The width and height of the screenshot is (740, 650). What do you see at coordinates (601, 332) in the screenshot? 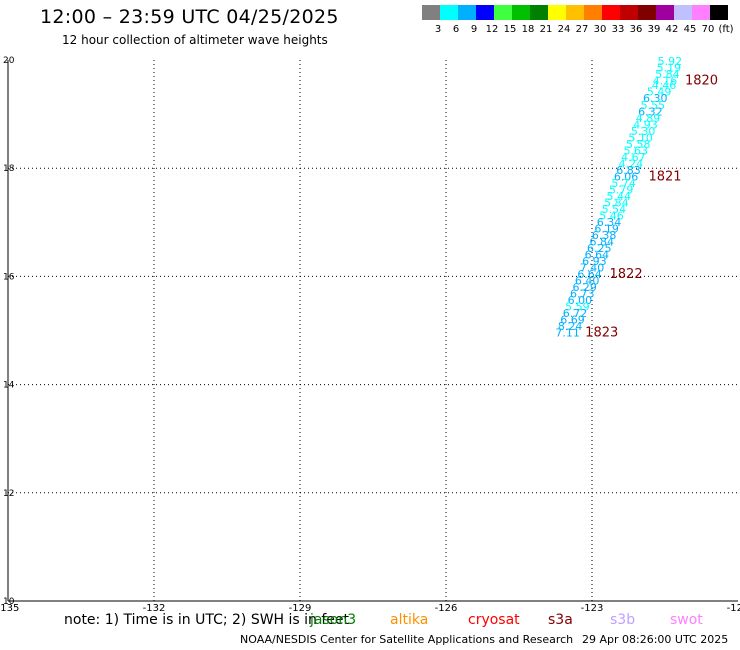
I see `pass-number-label: 1823` at bounding box center [601, 332].